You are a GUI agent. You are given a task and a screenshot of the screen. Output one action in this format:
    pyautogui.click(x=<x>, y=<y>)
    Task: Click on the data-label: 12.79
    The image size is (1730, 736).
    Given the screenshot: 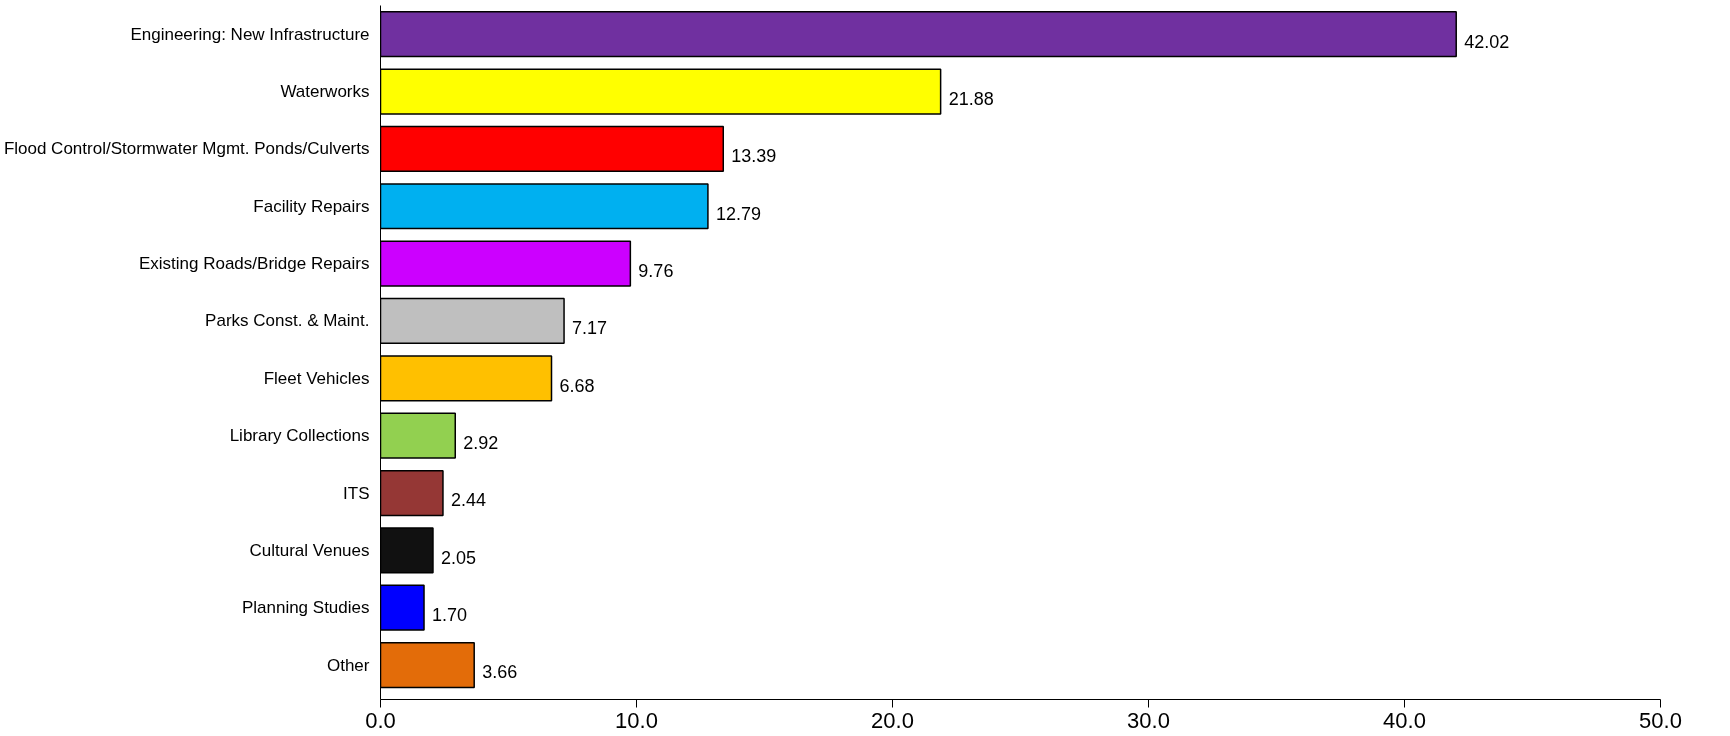 What is the action you would take?
    pyautogui.click(x=738, y=213)
    